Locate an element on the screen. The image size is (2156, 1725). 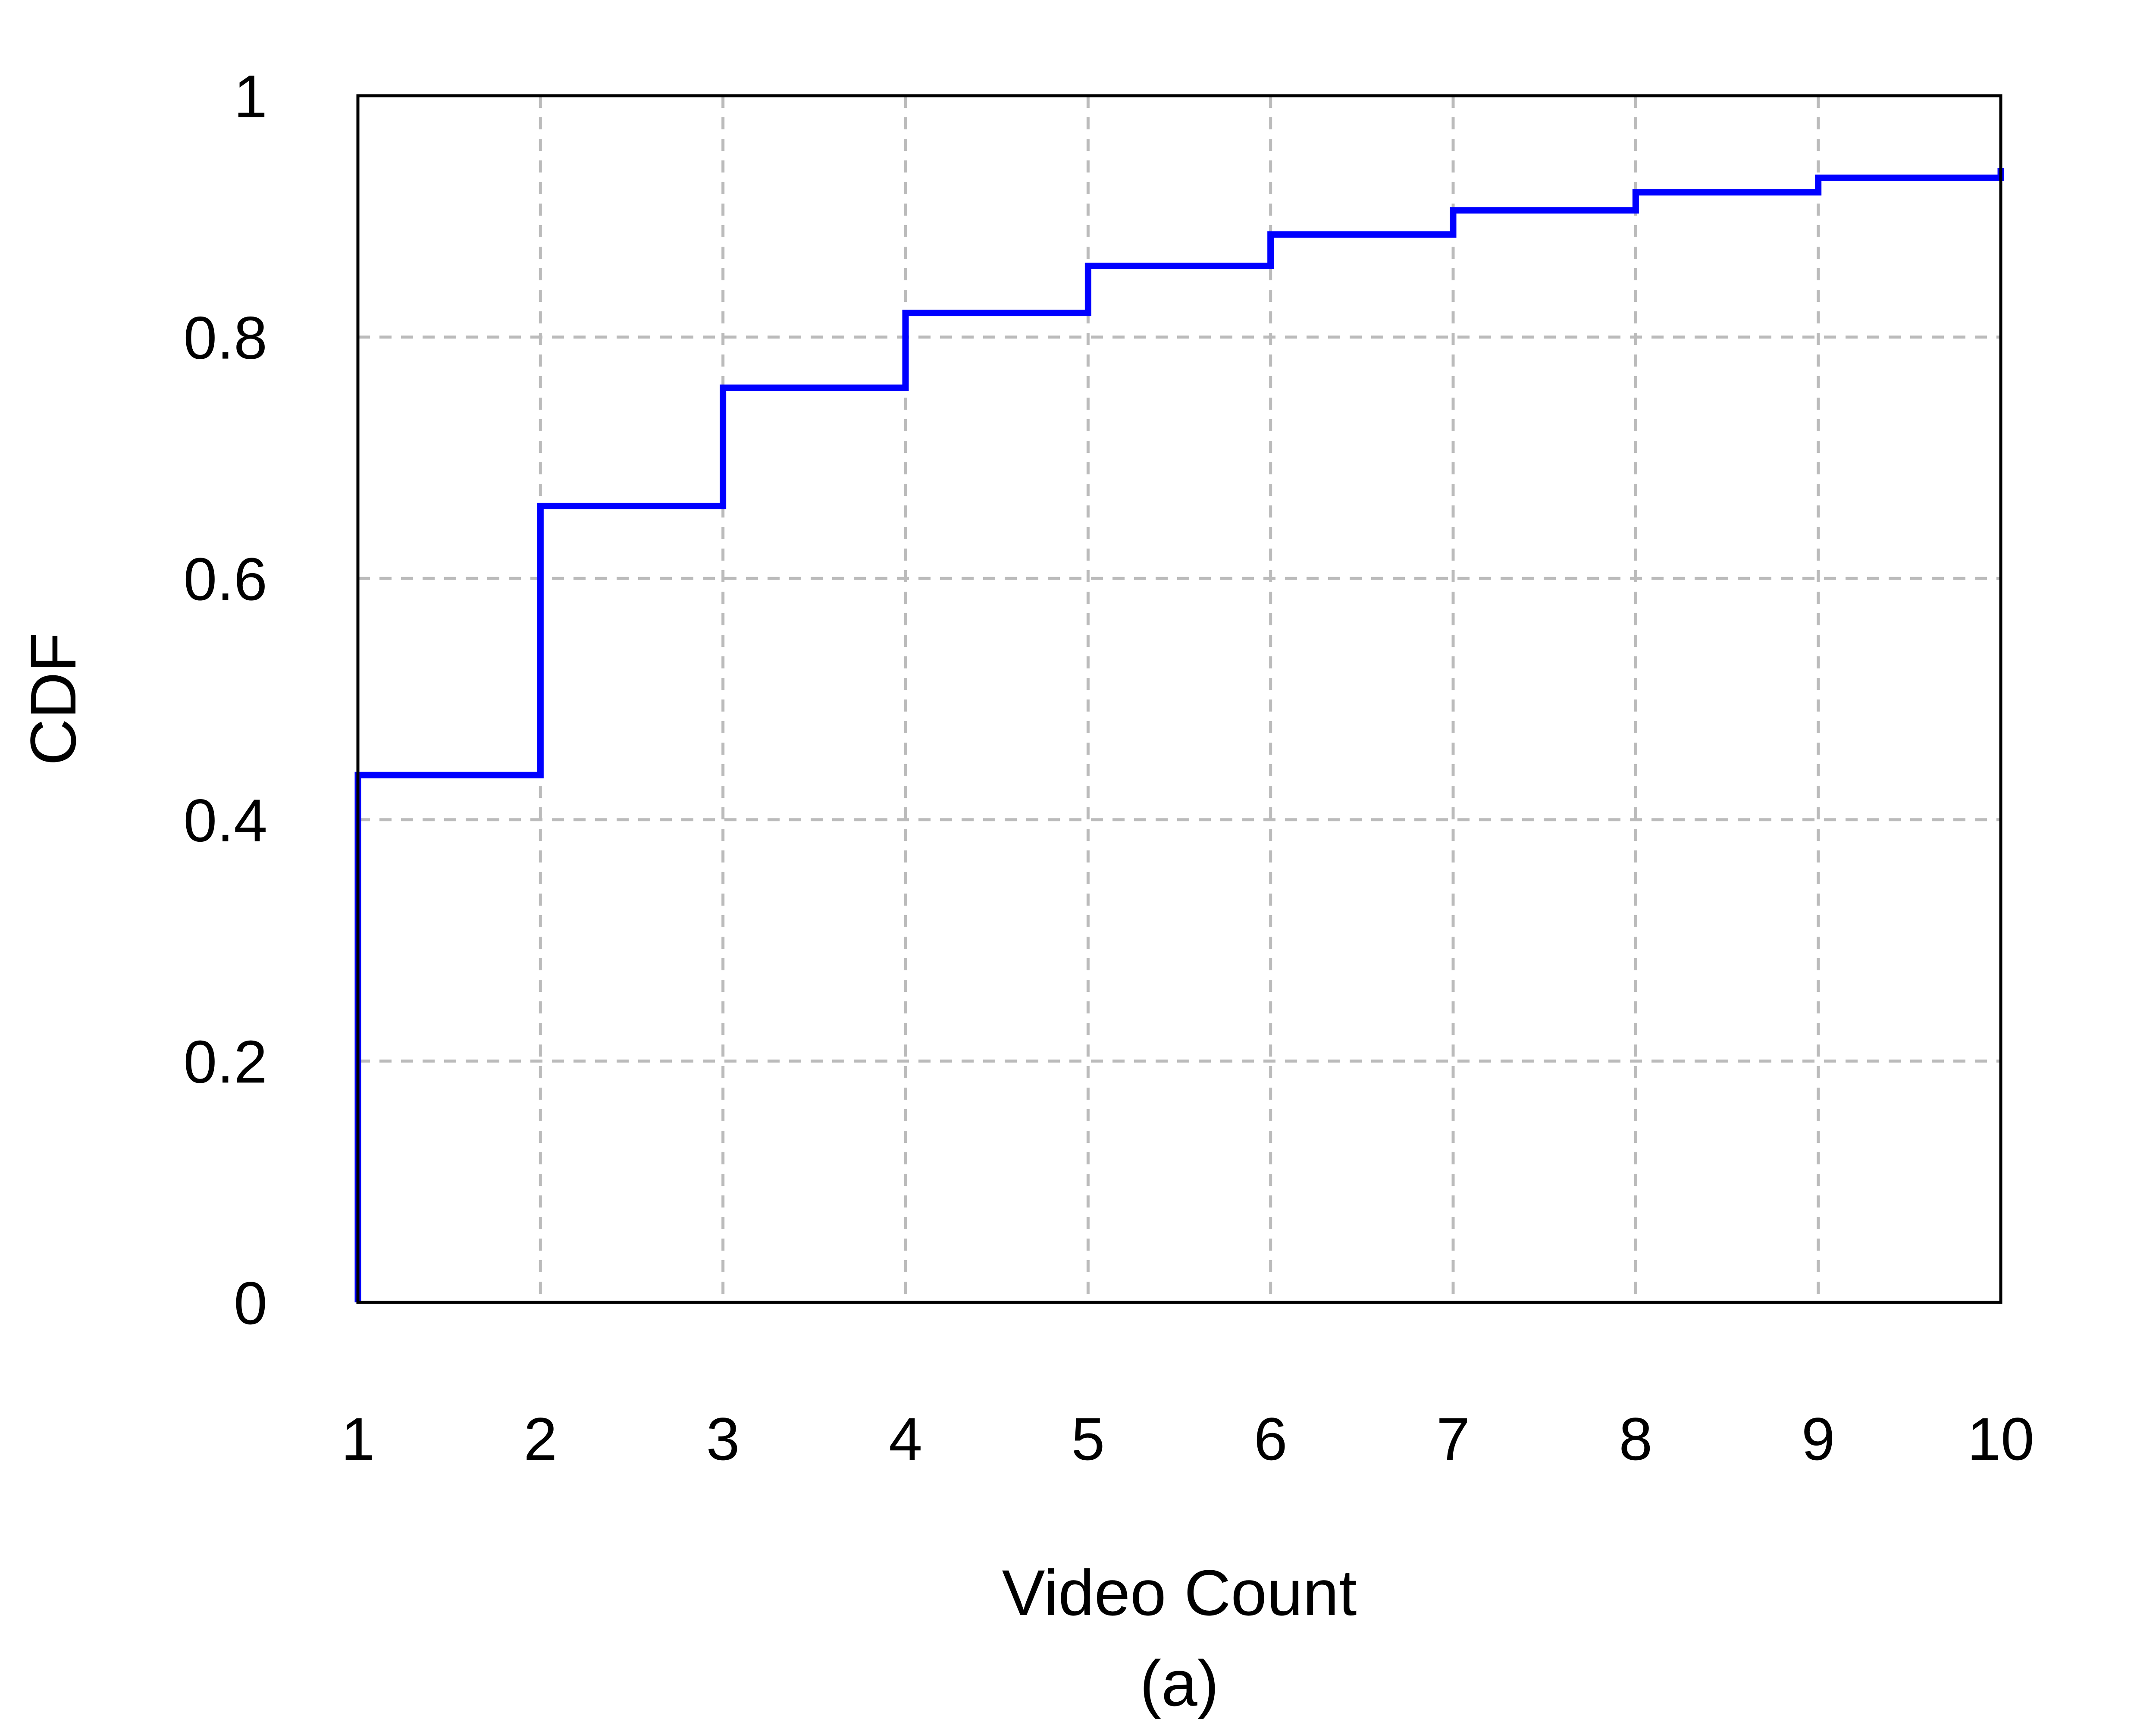
y-tick-label: 0.6 is located at coordinates (225, 579).